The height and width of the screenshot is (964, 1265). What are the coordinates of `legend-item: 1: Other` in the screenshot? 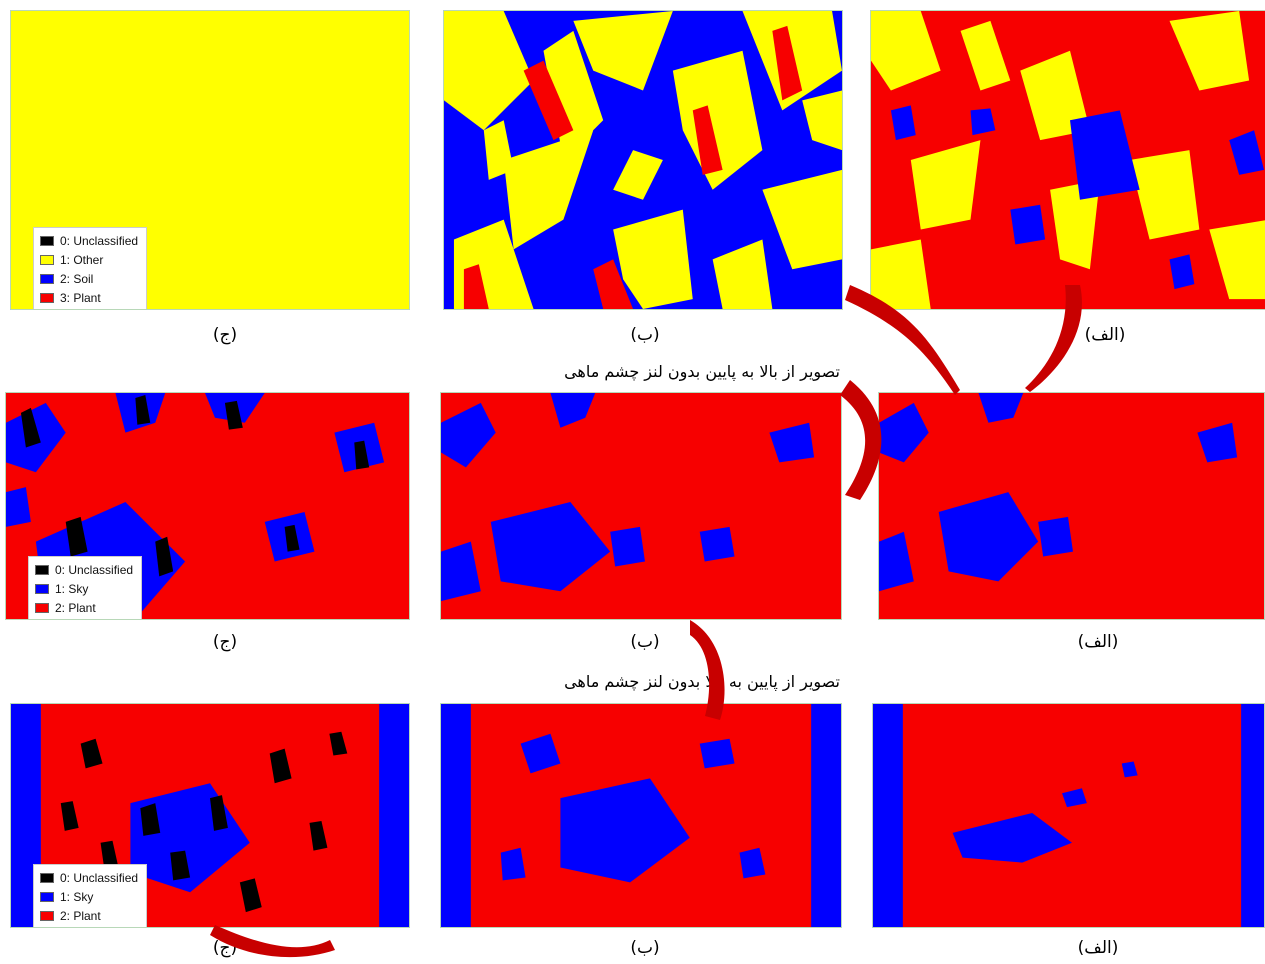 It's located at (89, 259).